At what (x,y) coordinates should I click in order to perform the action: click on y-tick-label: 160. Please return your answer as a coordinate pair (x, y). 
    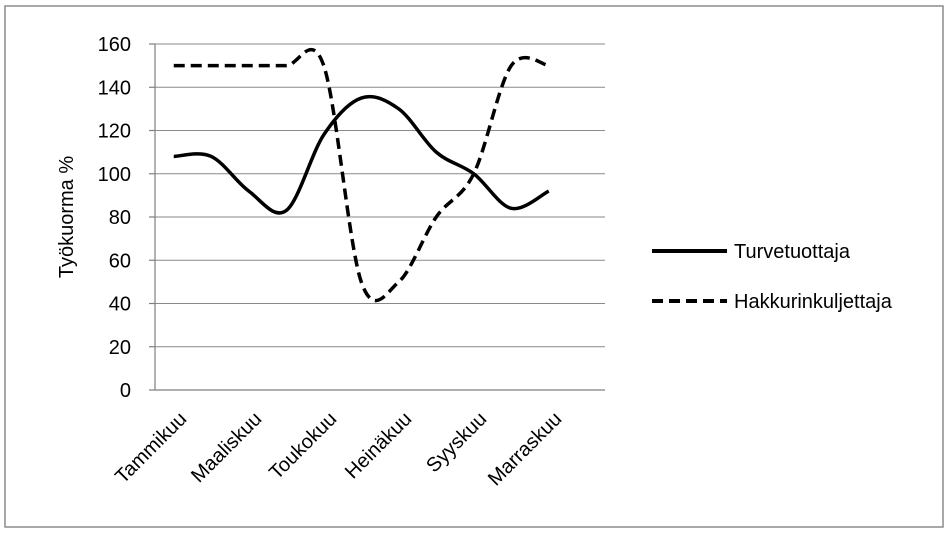
    Looking at the image, I should click on (114, 45).